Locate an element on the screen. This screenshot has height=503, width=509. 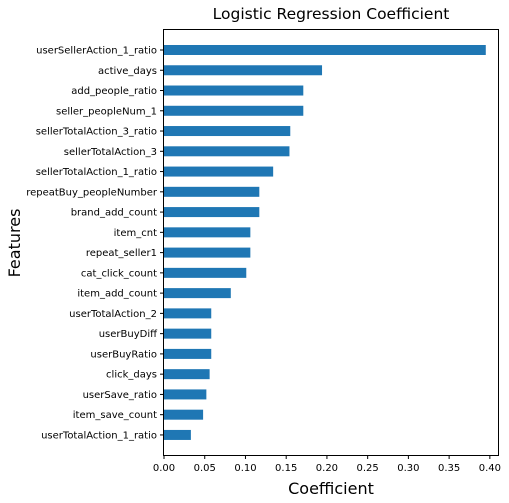
x-tick-label: 0.20 is located at coordinates (327, 468).